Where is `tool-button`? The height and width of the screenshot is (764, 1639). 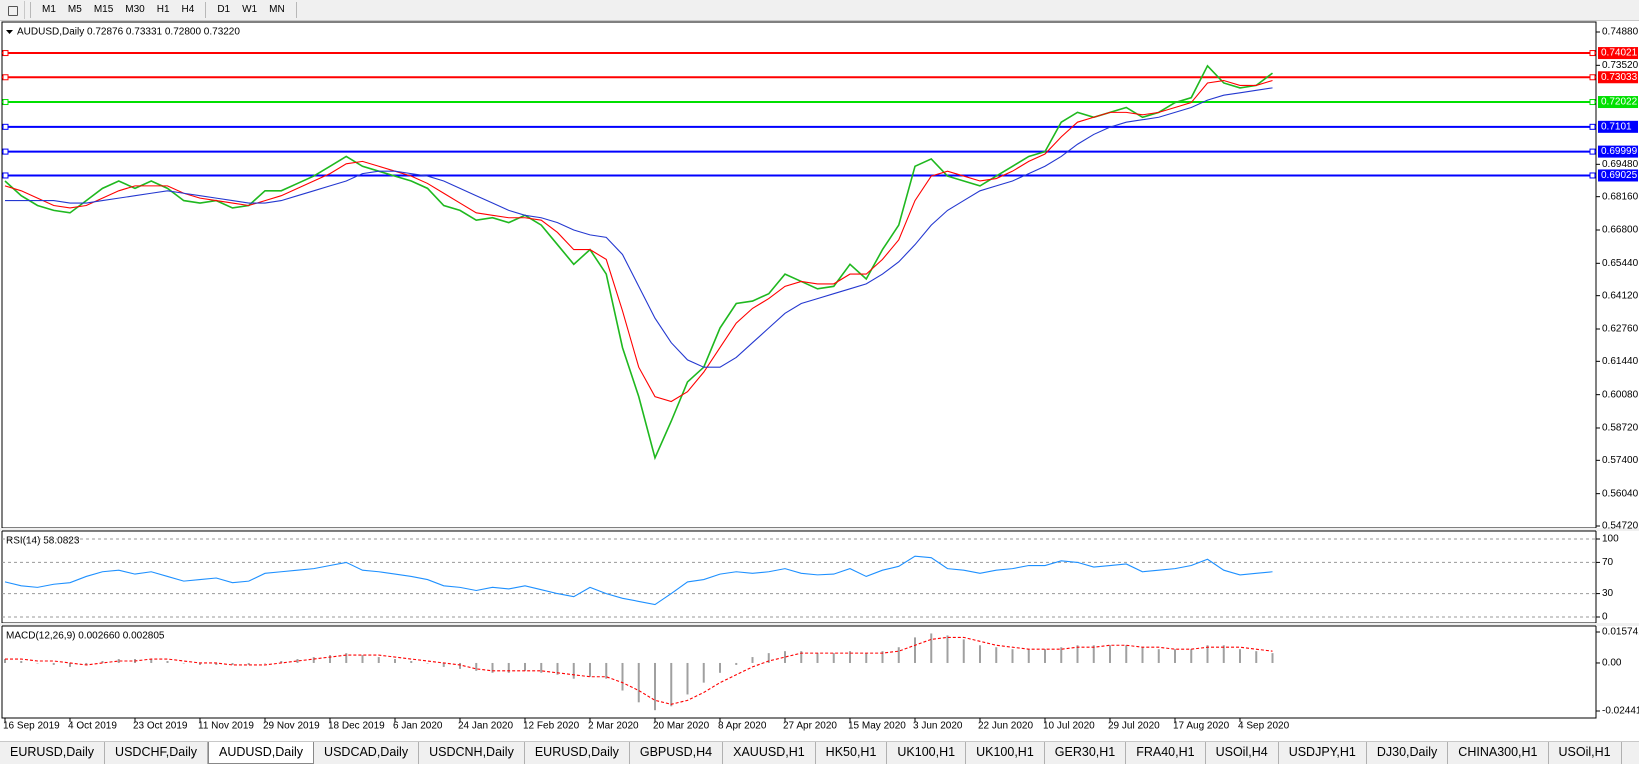 tool-button is located at coordinates (14, 10).